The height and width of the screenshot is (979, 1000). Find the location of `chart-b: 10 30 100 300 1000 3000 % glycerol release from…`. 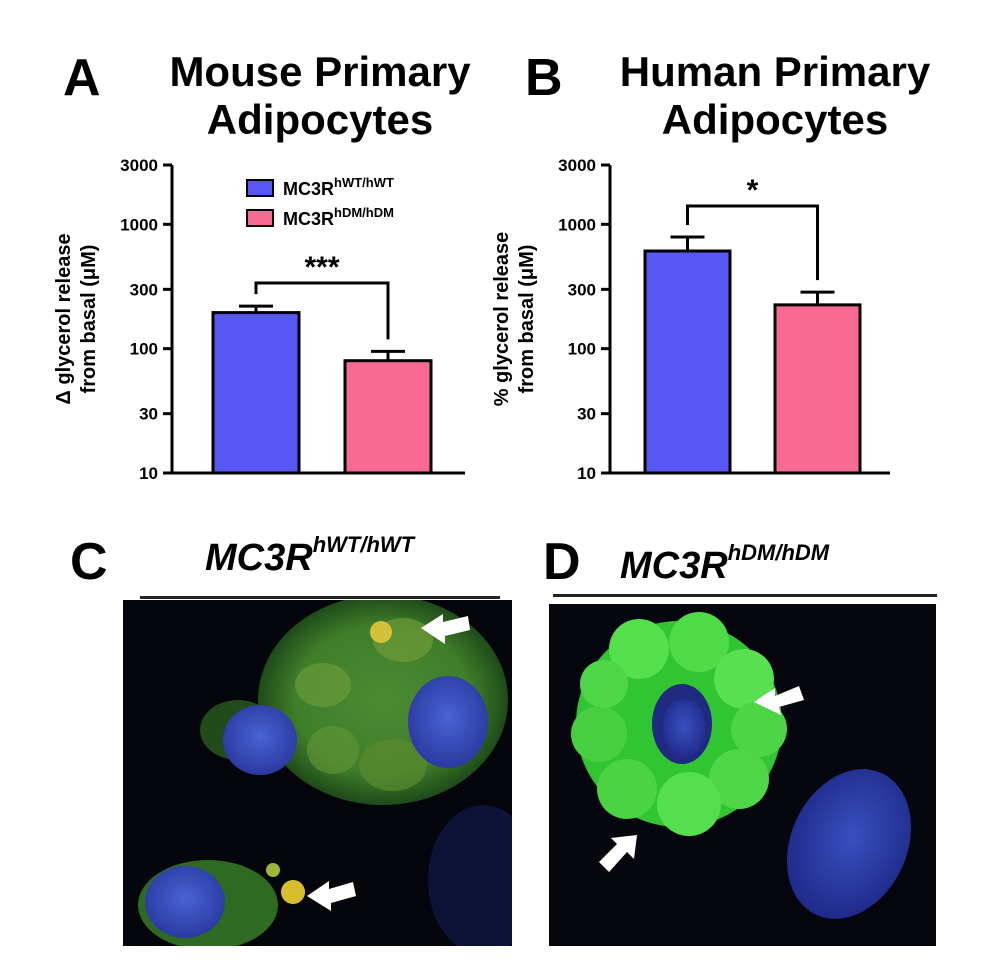

chart-b: 10 30 100 300 1000 3000 % glycerol release from… is located at coordinates (690, 319).